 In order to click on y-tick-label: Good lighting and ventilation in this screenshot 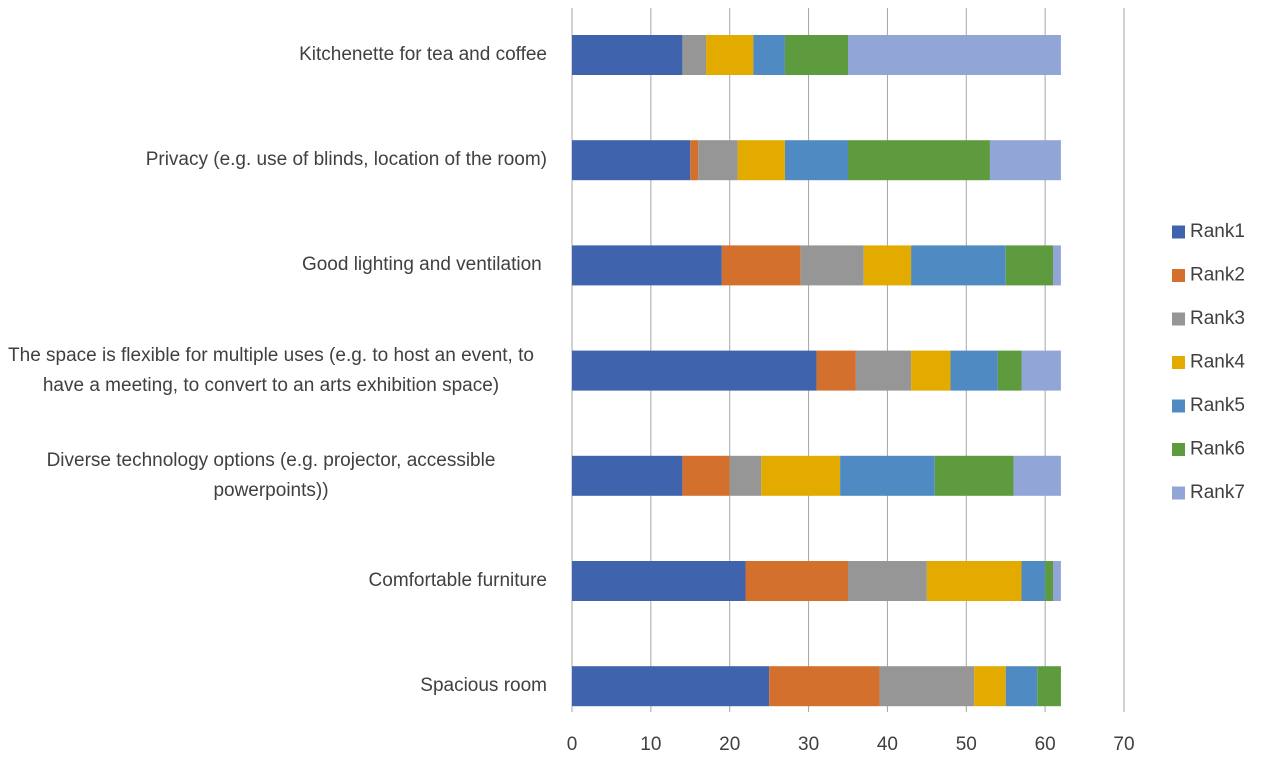, I will do `click(424, 265)`.